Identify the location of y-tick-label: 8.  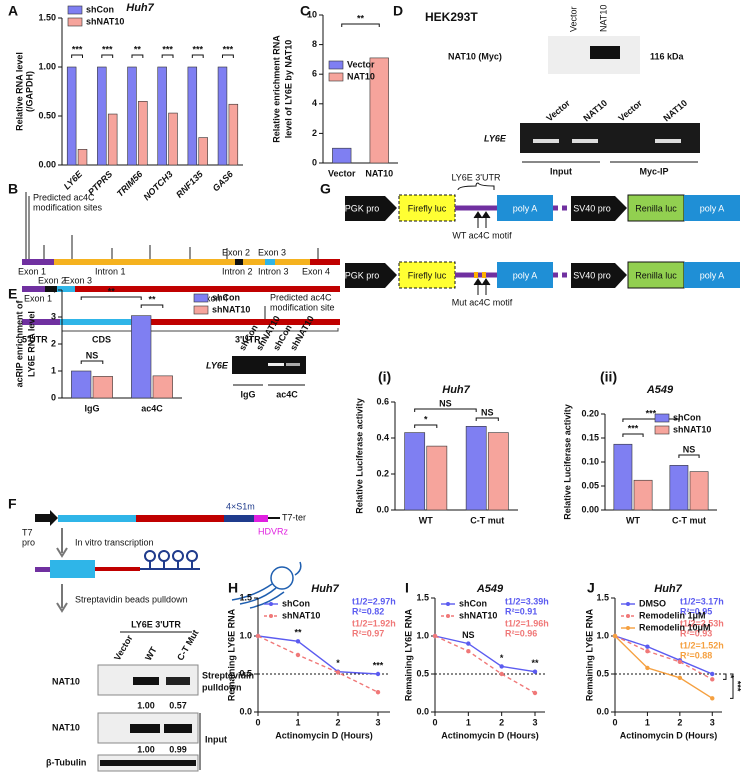
(314, 44).